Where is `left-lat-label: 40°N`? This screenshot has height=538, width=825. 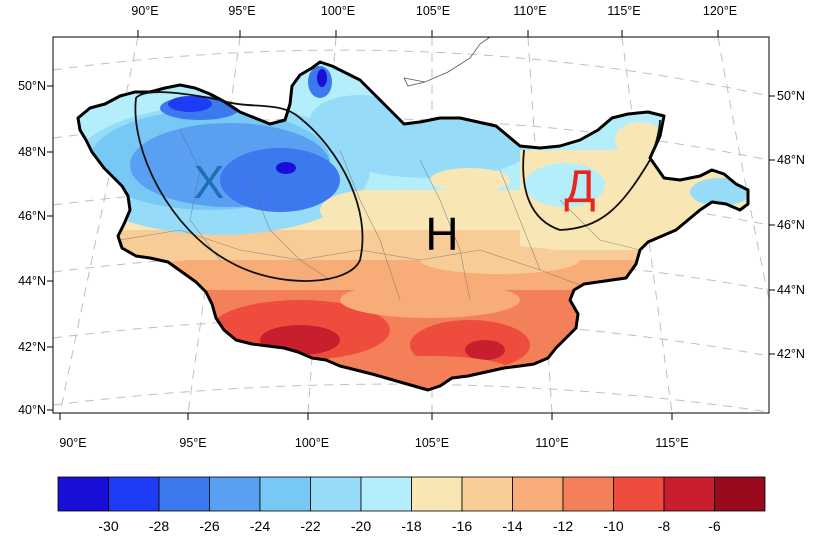
left-lat-label: 40°N is located at coordinates (32, 410).